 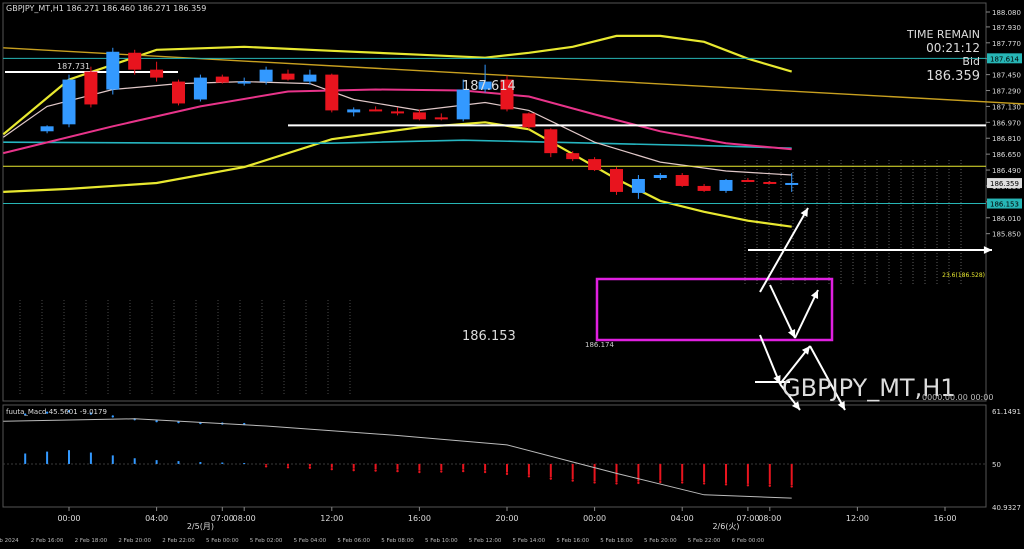 What do you see at coordinates (660, 541) in the screenshot?
I see `session-time-label: 5 Feb 20:00` at bounding box center [660, 541].